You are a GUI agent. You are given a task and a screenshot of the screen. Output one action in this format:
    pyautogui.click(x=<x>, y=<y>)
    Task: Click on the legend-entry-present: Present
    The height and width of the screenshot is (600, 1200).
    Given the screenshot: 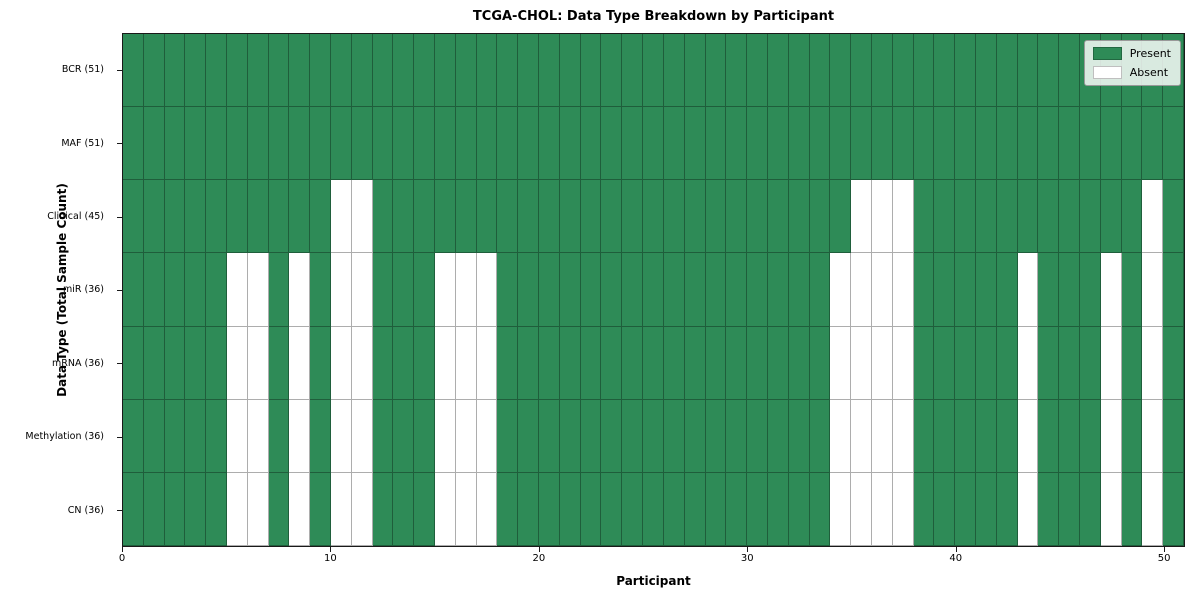 What is the action you would take?
    pyautogui.click(x=1131, y=53)
    